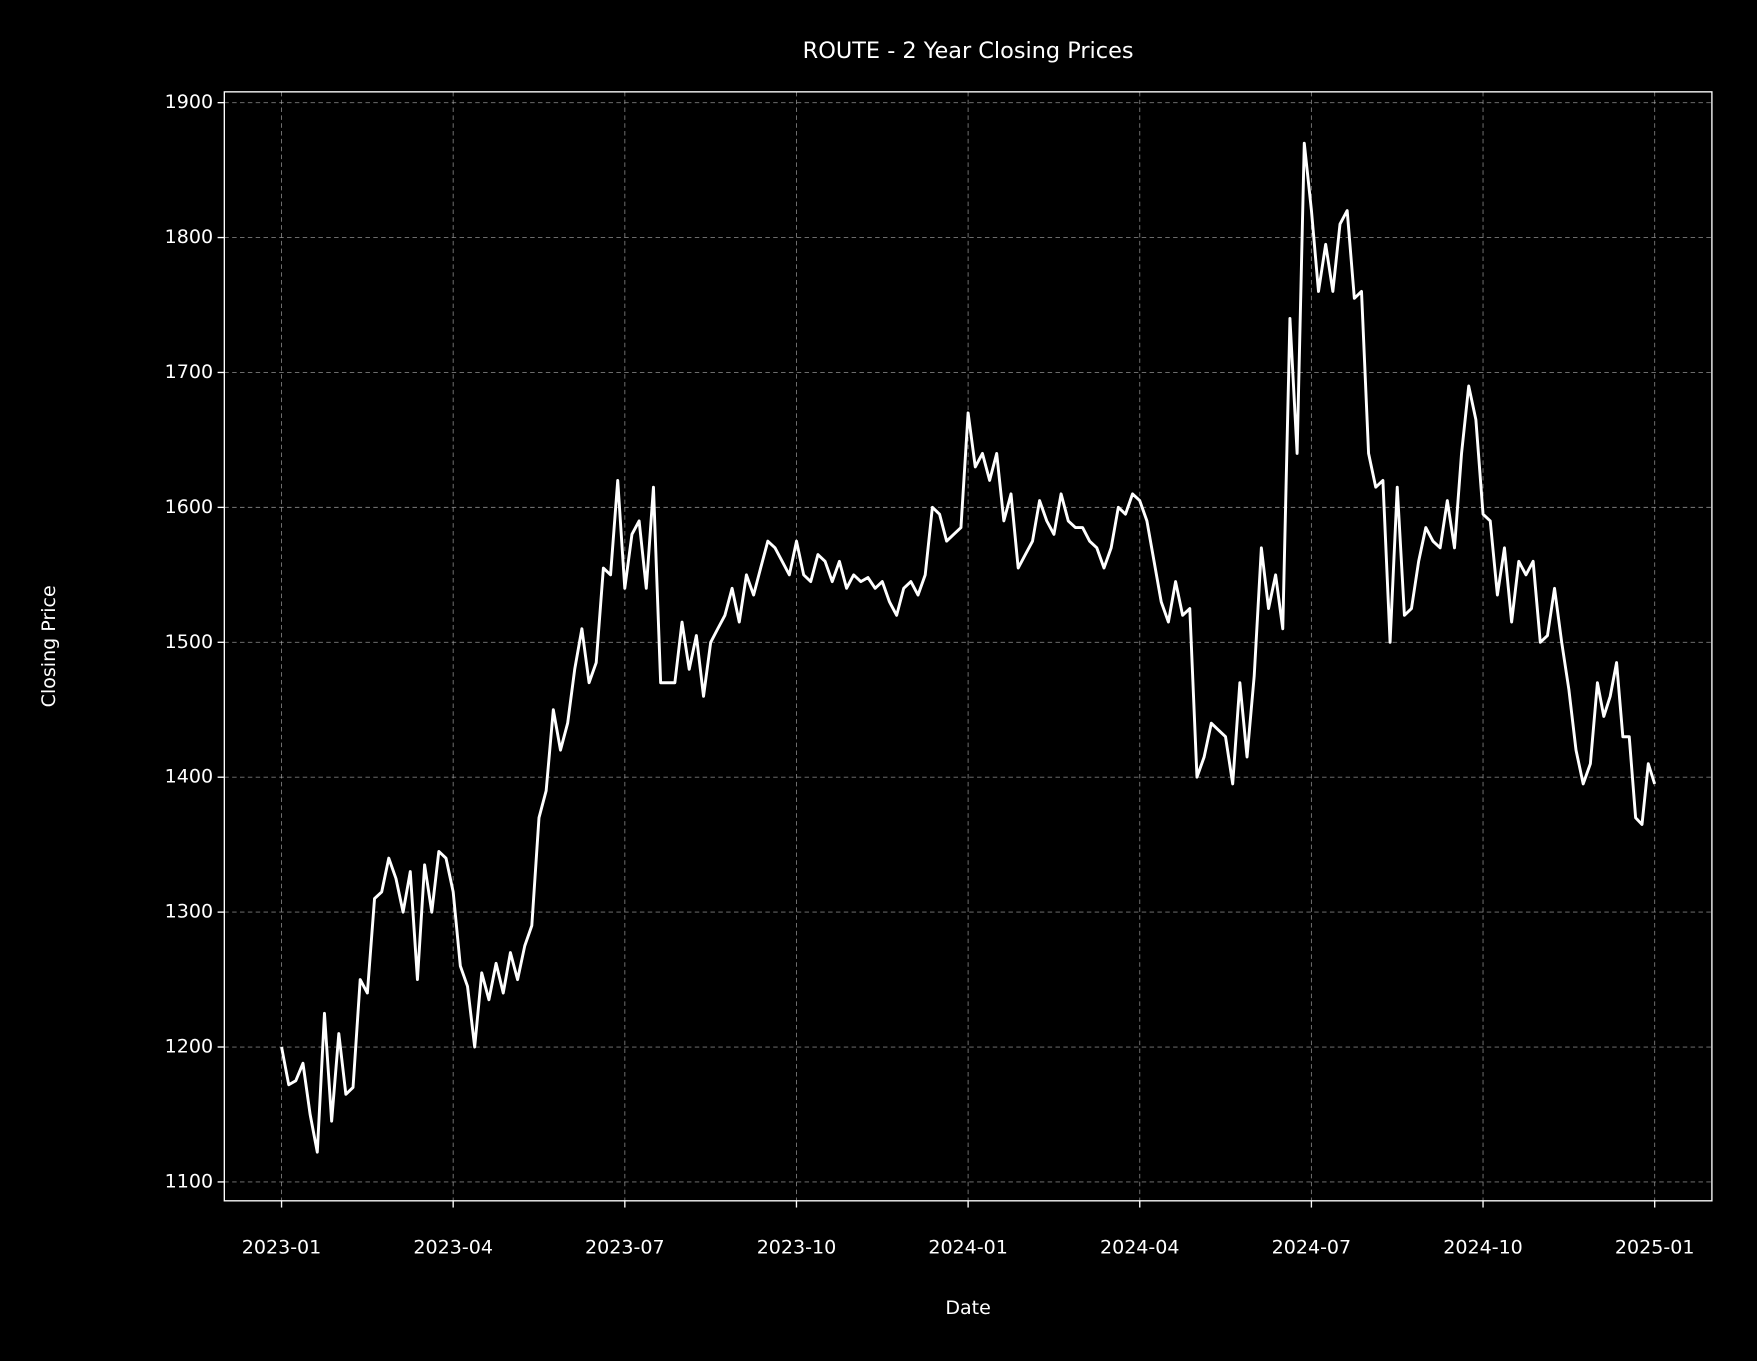 The height and width of the screenshot is (1361, 1757). What do you see at coordinates (453, 1247) in the screenshot?
I see `x-tick-label: 2023-04` at bounding box center [453, 1247].